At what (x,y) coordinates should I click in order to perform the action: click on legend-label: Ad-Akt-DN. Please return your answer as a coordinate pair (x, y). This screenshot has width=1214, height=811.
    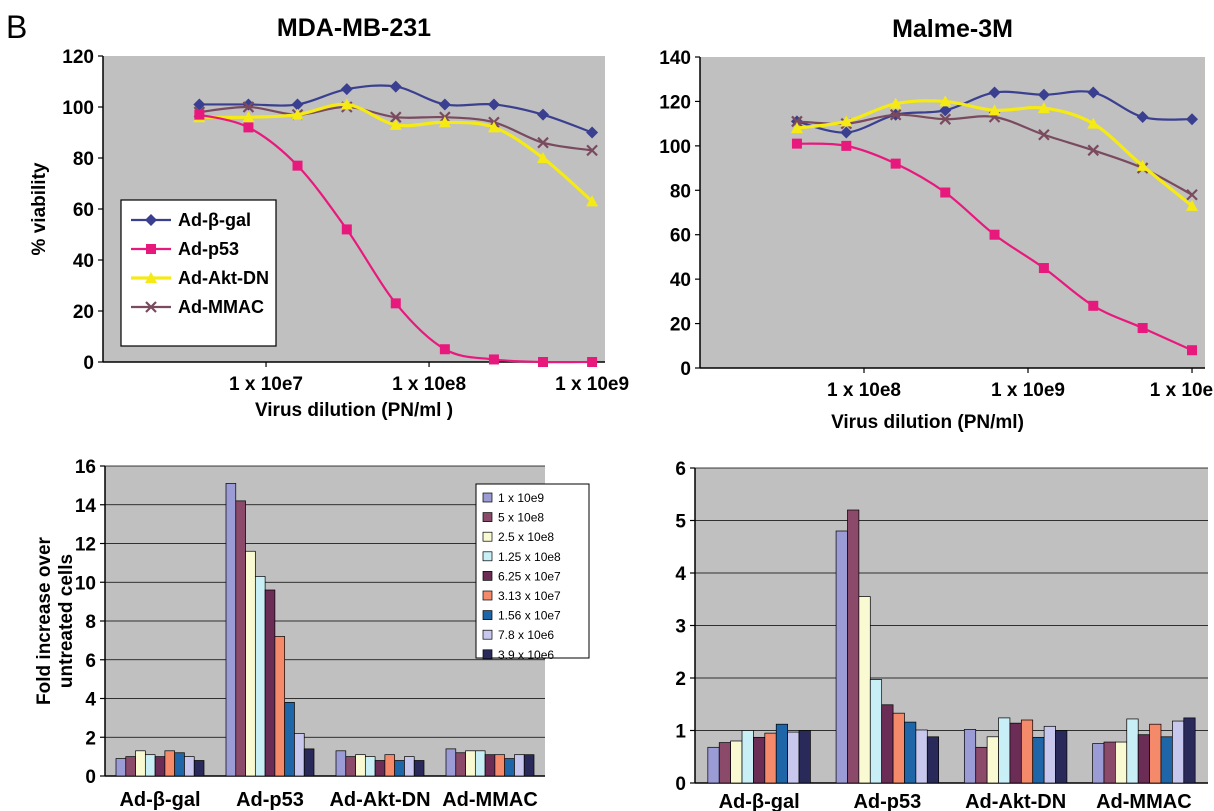
    Looking at the image, I should click on (223, 278).